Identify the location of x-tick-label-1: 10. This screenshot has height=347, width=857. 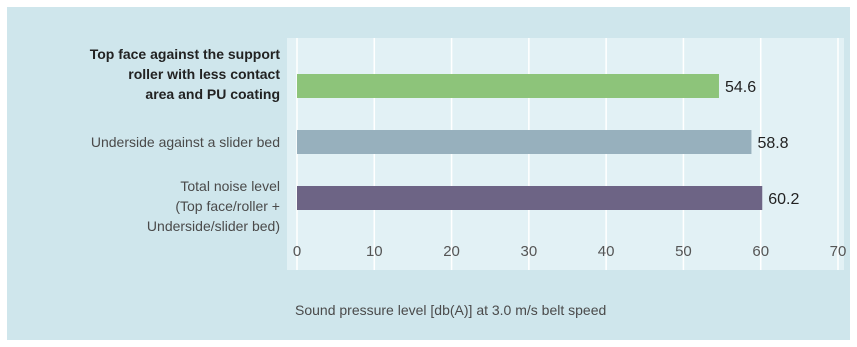
(374, 251).